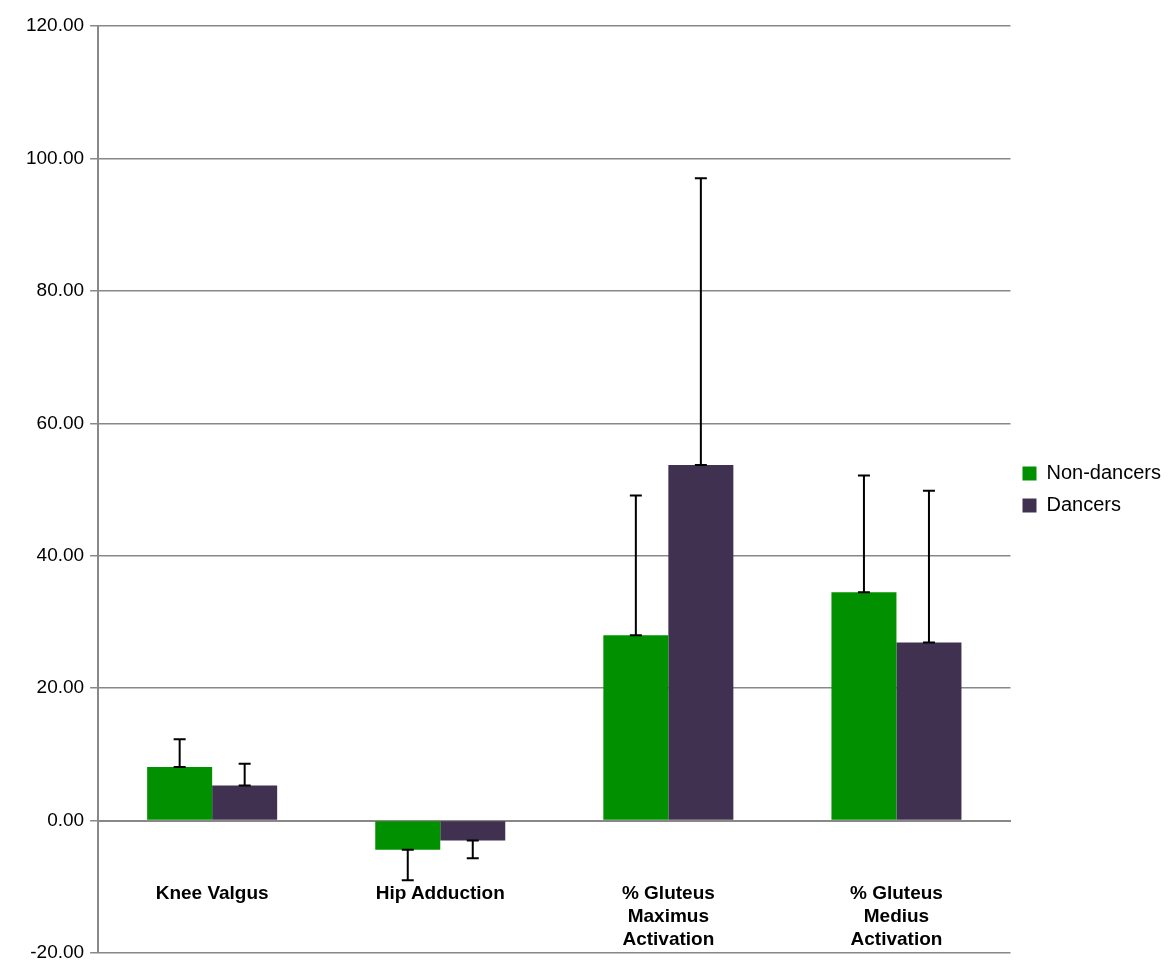 The width and height of the screenshot is (1171, 971). I want to click on legend-label: Non-dancers, so click(1104, 472).